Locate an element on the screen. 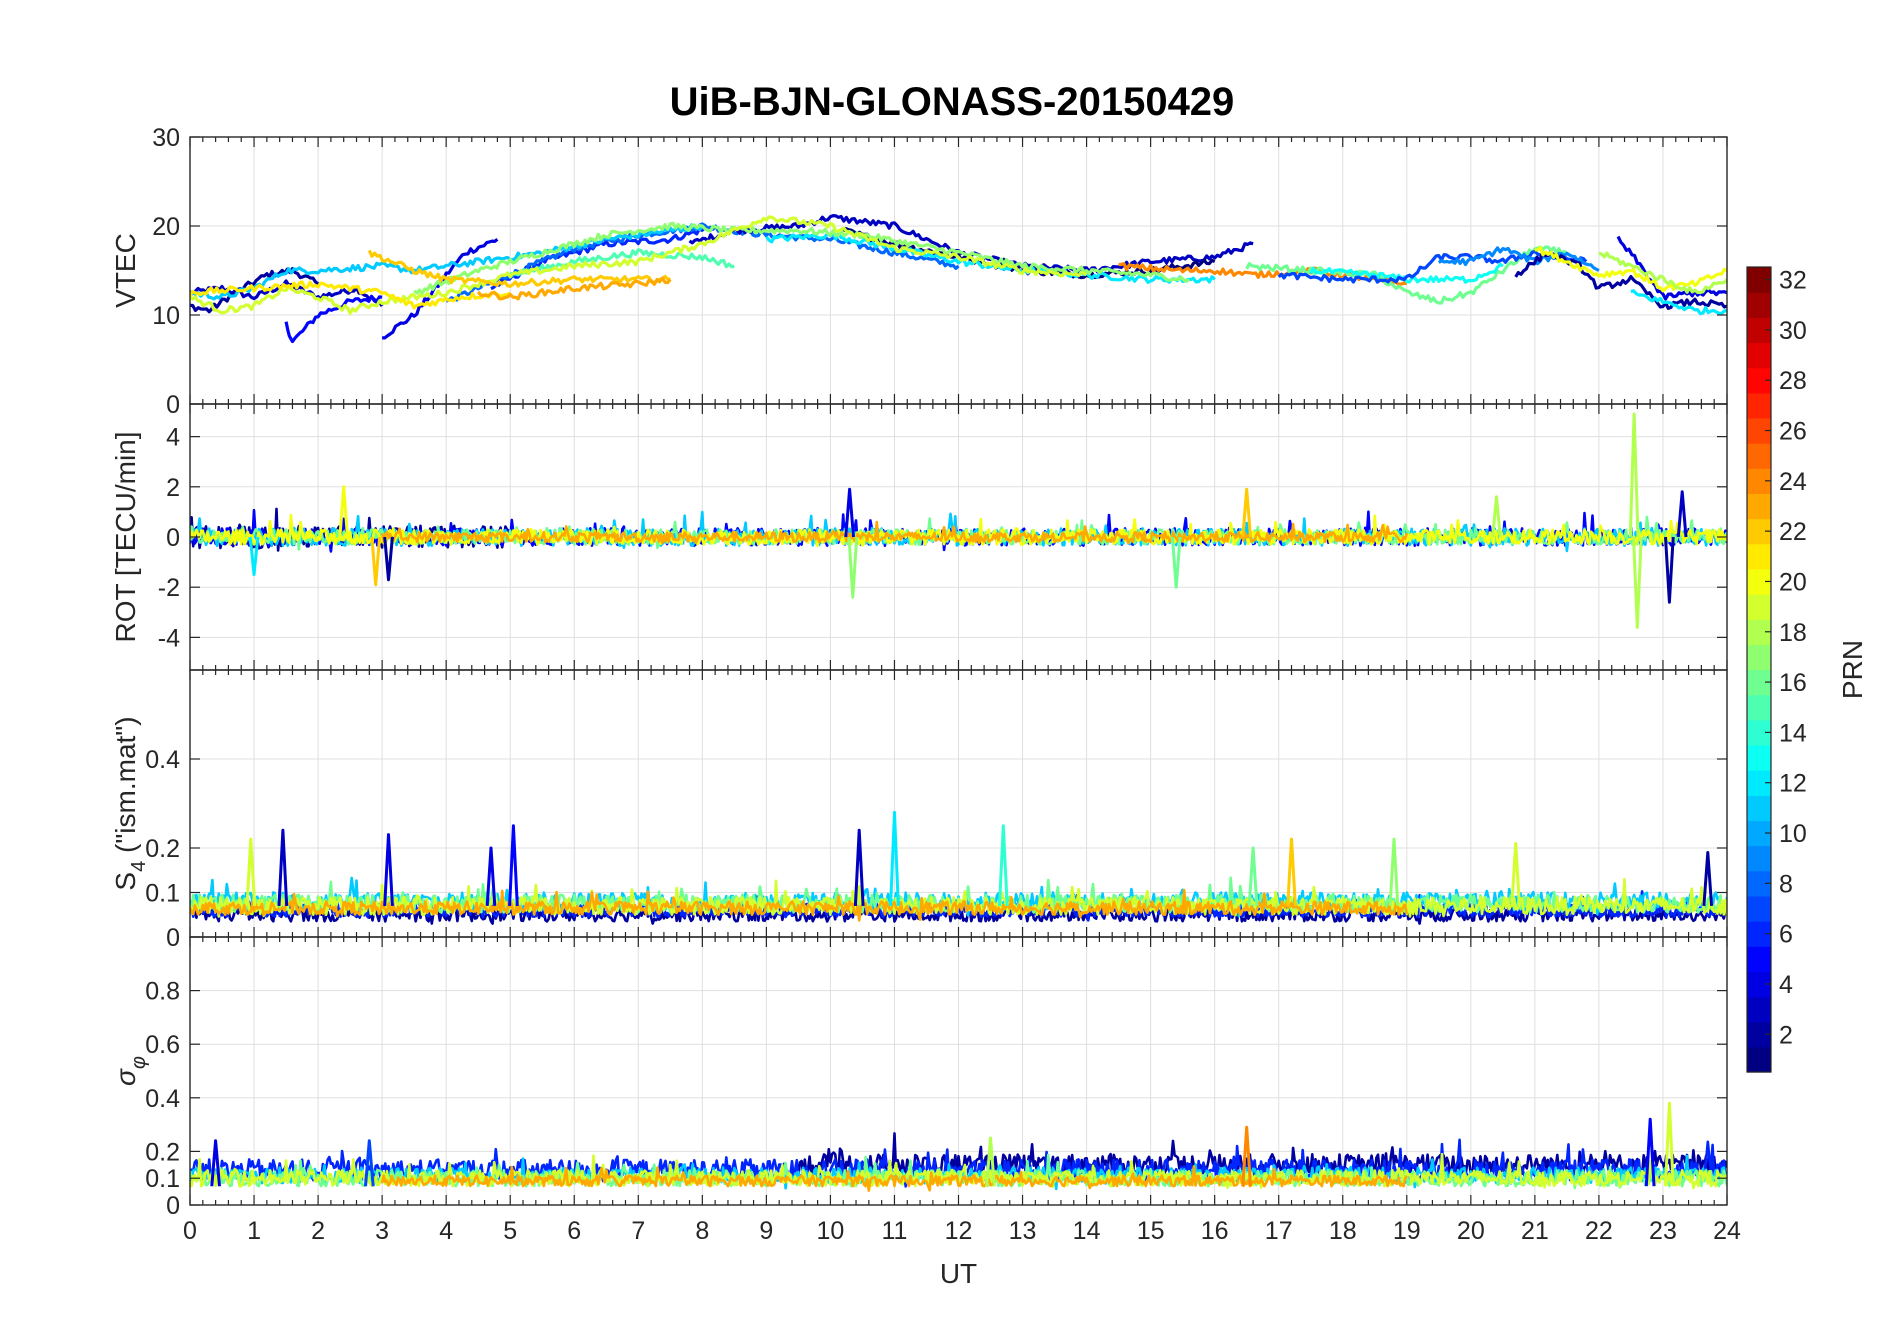 The width and height of the screenshot is (1902, 1330). x-tick-label: 18 is located at coordinates (1343, 1231).